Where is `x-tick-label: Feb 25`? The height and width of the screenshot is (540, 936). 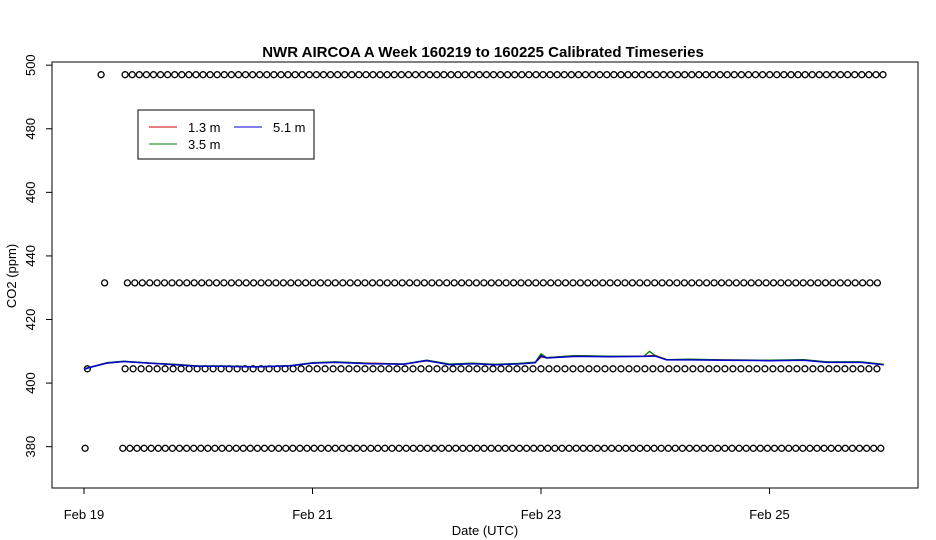
x-tick-label: Feb 25 is located at coordinates (769, 514).